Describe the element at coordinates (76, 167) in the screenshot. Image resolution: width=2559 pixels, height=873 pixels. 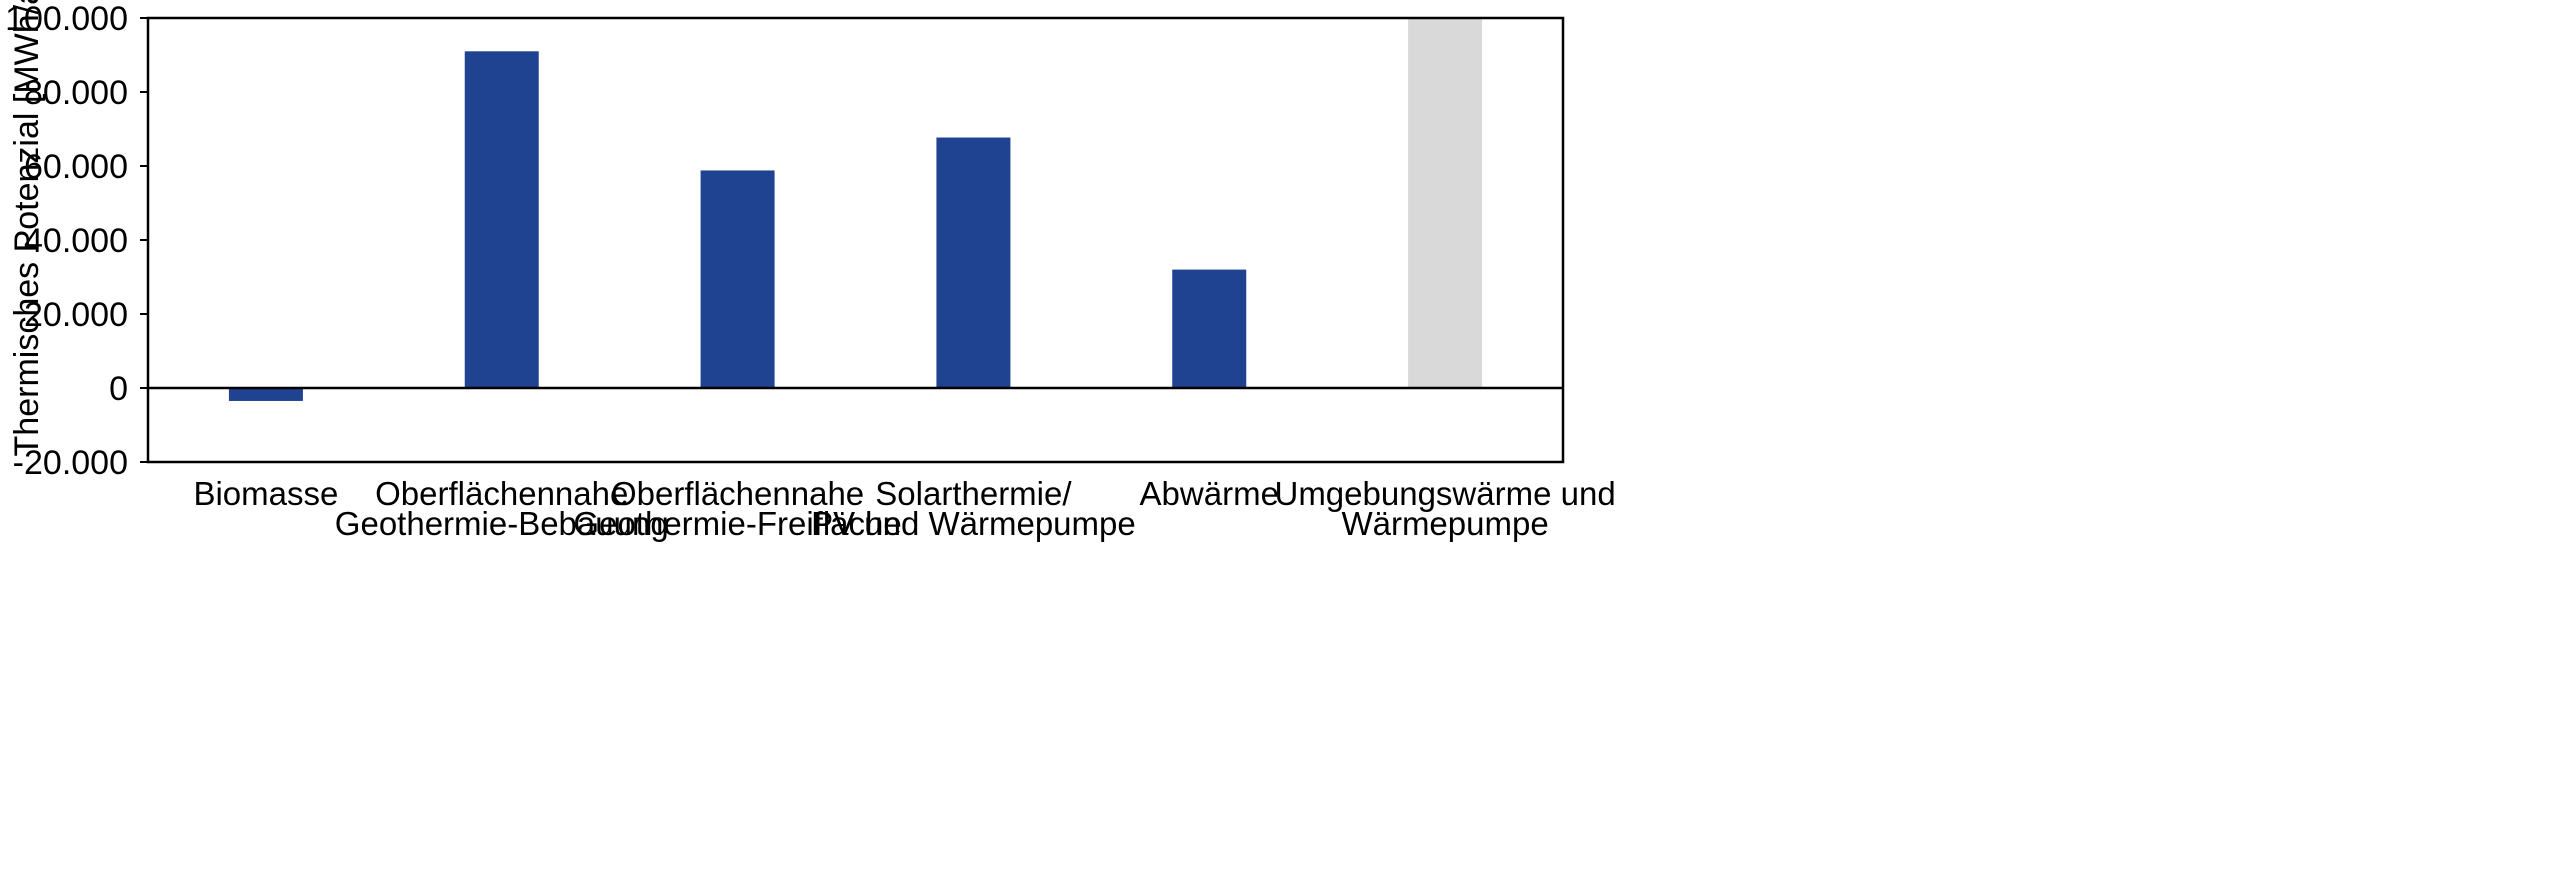
I see `y-tick-label: 60.000` at that location.